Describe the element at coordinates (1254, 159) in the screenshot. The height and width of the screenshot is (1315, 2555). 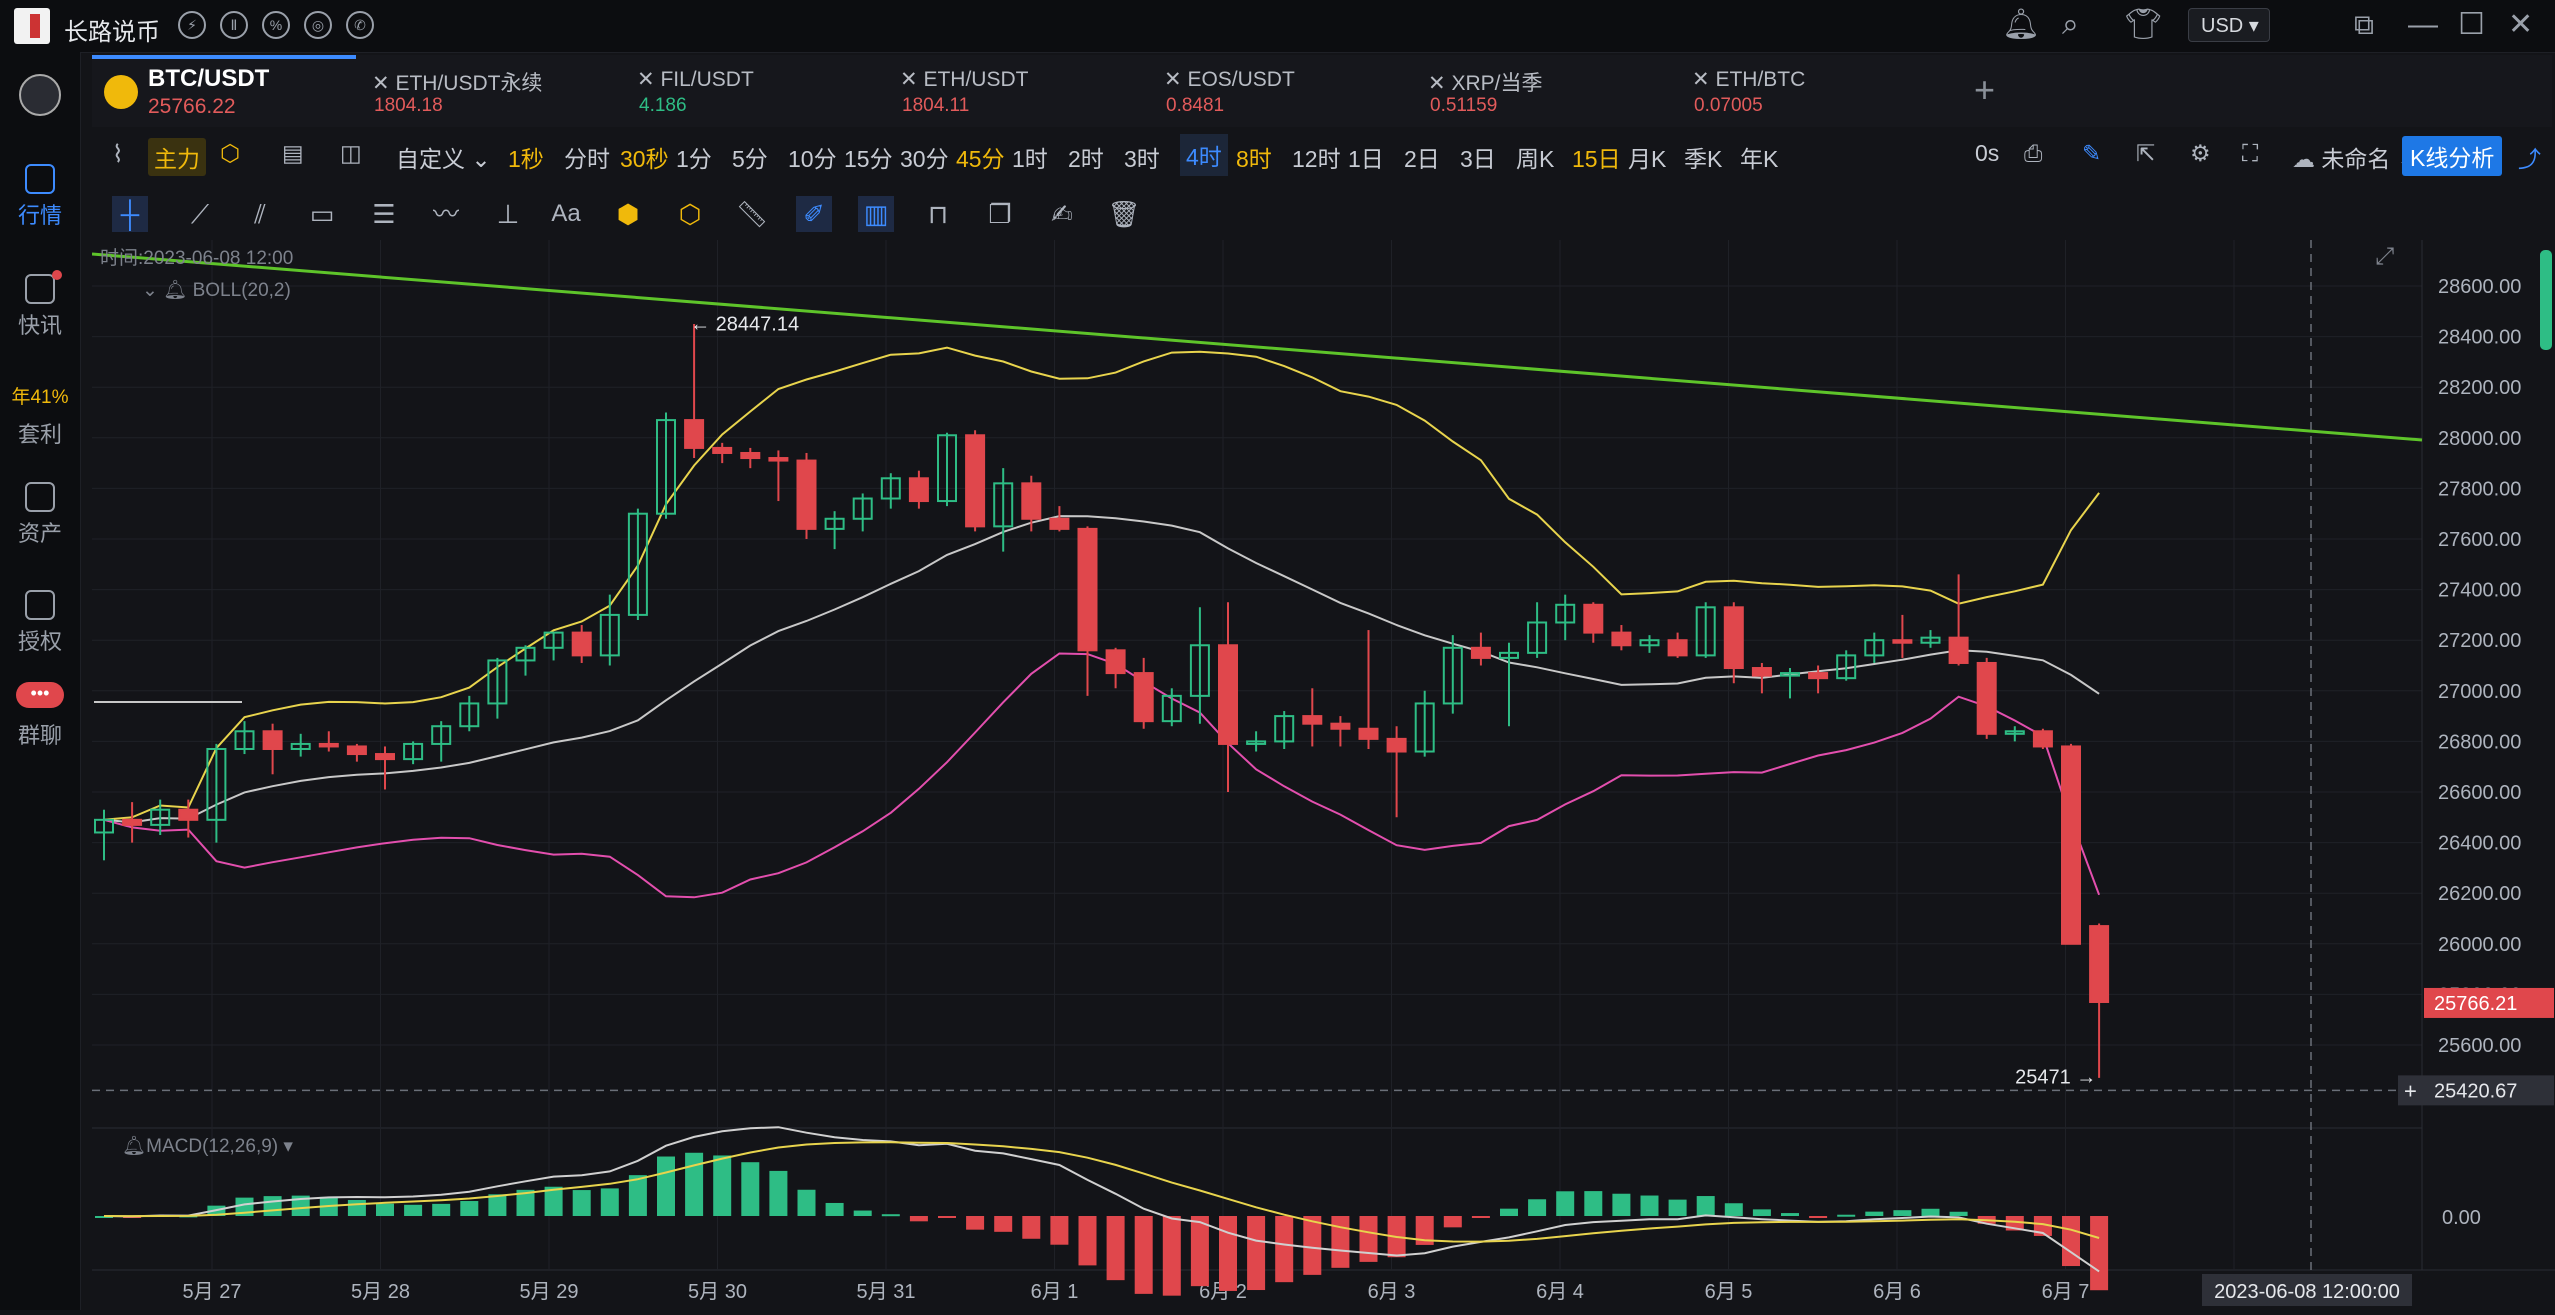
I see `timeframe-8时: 8时` at that location.